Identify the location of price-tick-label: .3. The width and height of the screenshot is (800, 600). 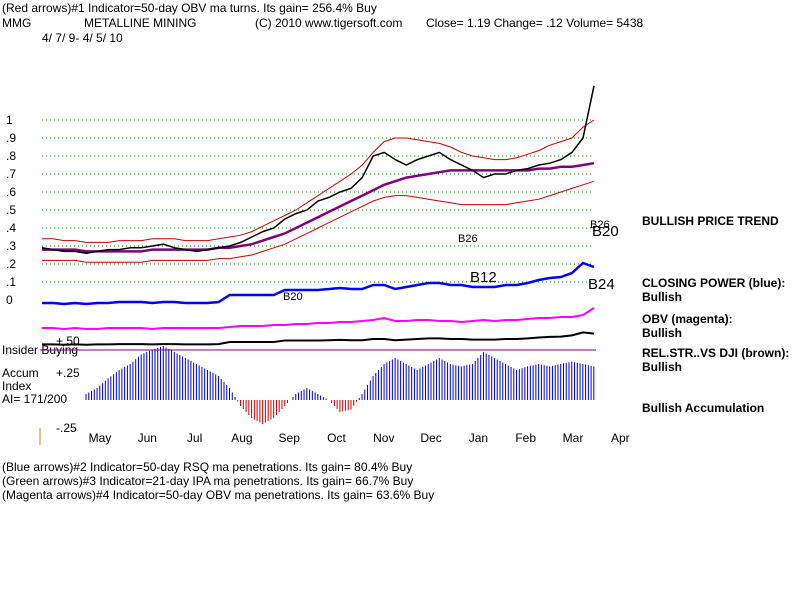
(11, 246).